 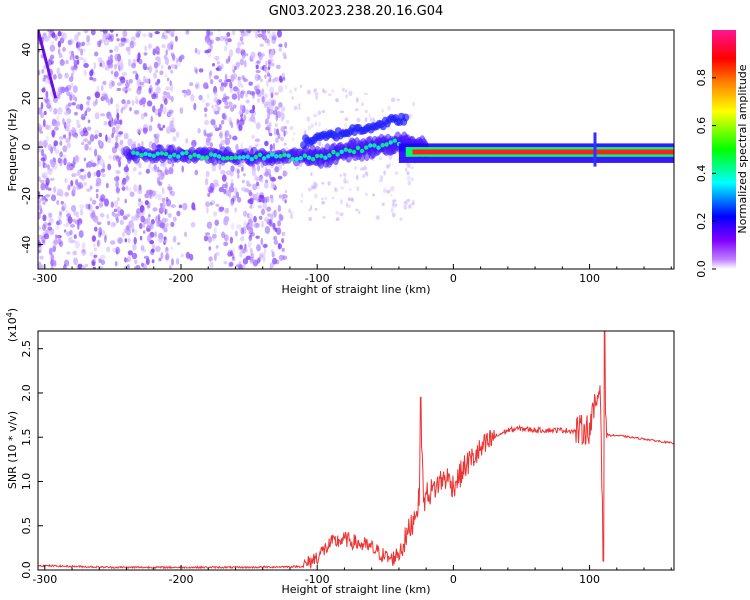 I want to click on y-tick-label: 40, so click(x=26, y=50).